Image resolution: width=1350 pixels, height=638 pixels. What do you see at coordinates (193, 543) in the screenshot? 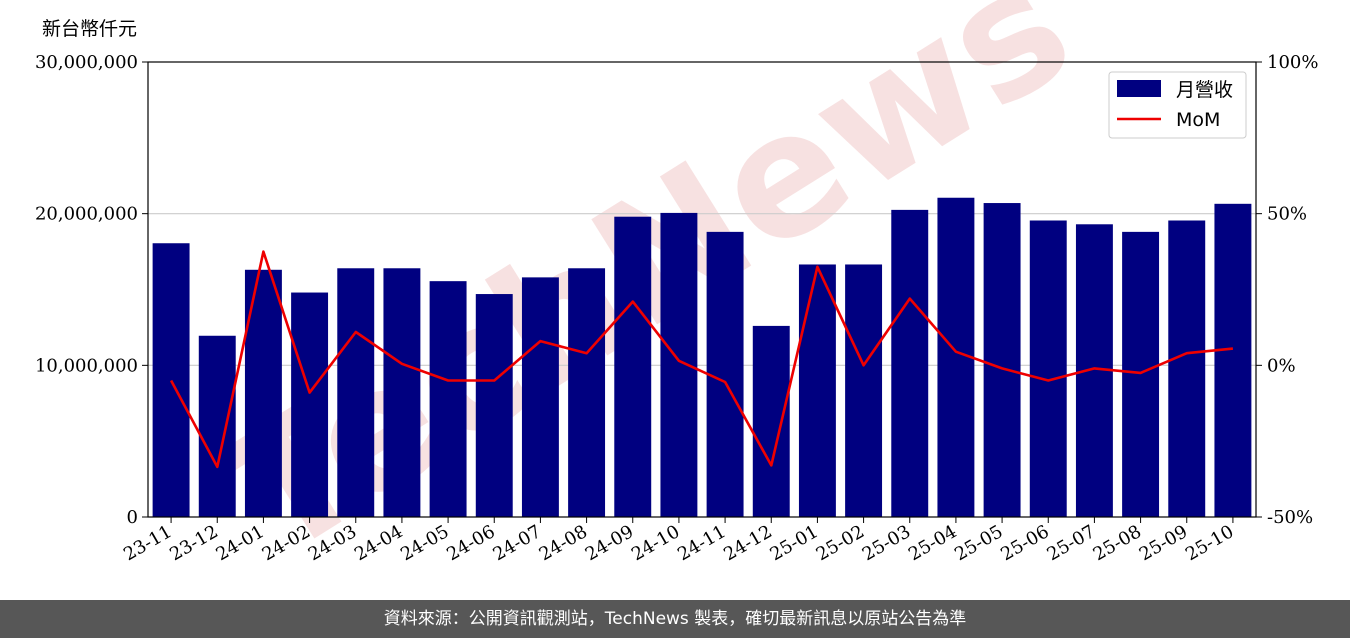
I see `x-tick-label: 23-12` at bounding box center [193, 543].